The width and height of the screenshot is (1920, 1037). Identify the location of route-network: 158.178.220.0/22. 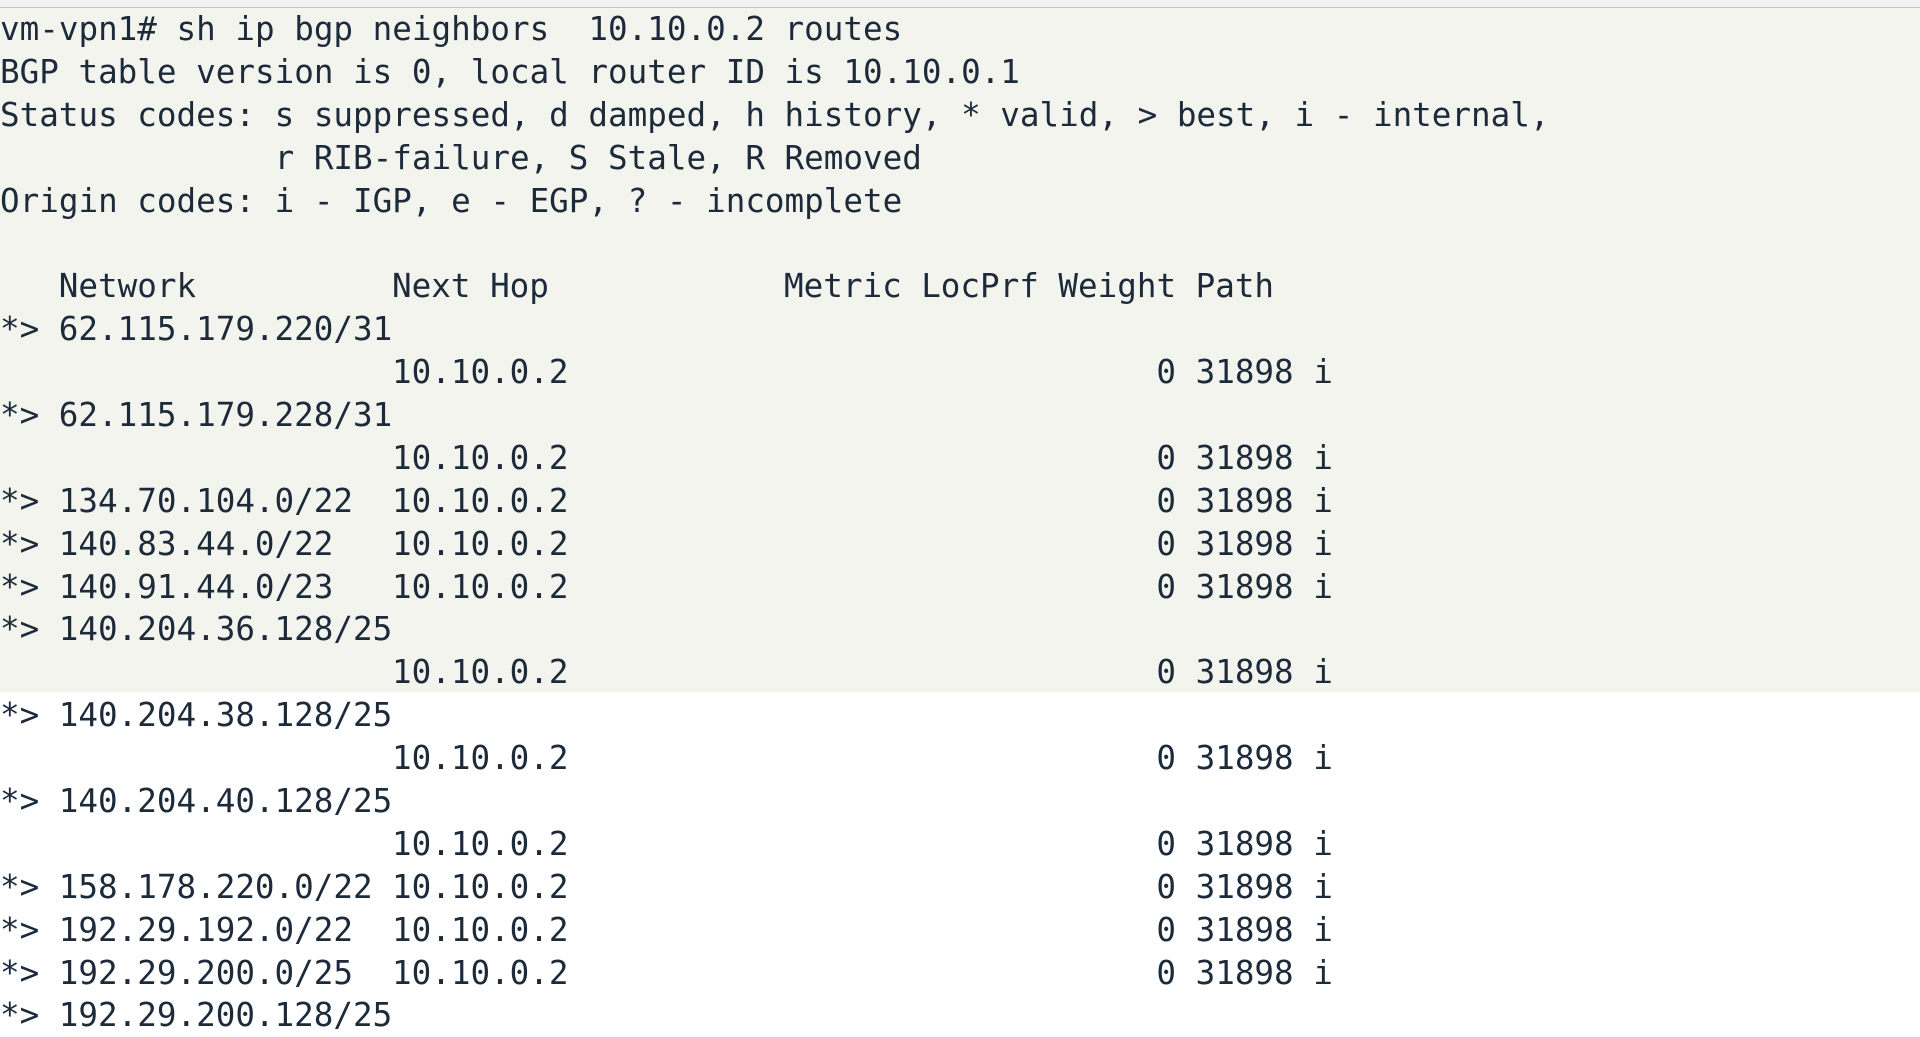
(215, 886).